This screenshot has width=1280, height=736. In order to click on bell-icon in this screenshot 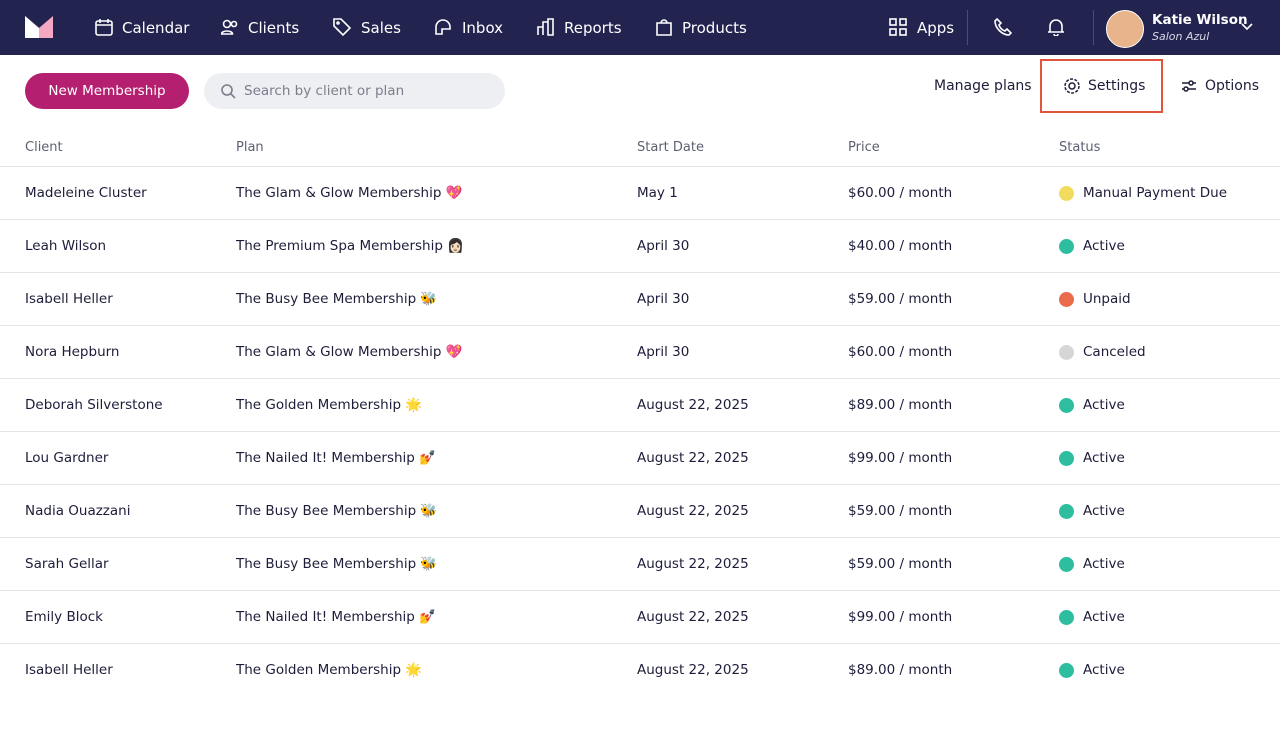, I will do `click(1056, 27)`.